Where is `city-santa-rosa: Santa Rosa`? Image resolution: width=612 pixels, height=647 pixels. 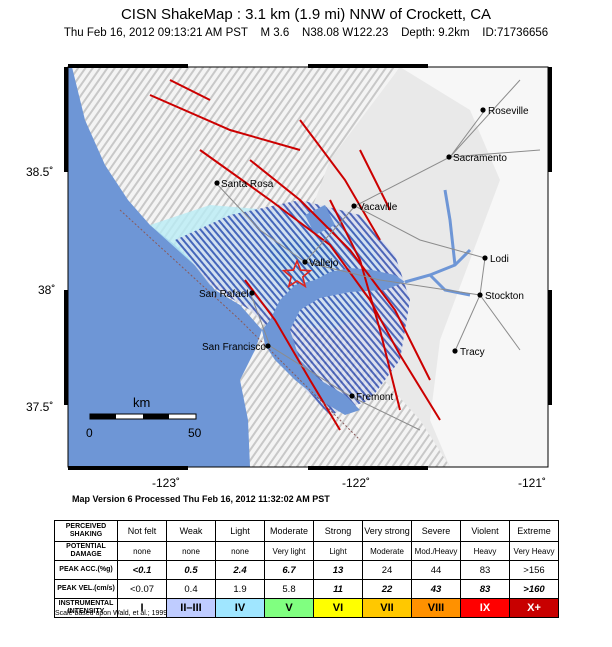 city-santa-rosa: Santa Rosa is located at coordinates (244, 184).